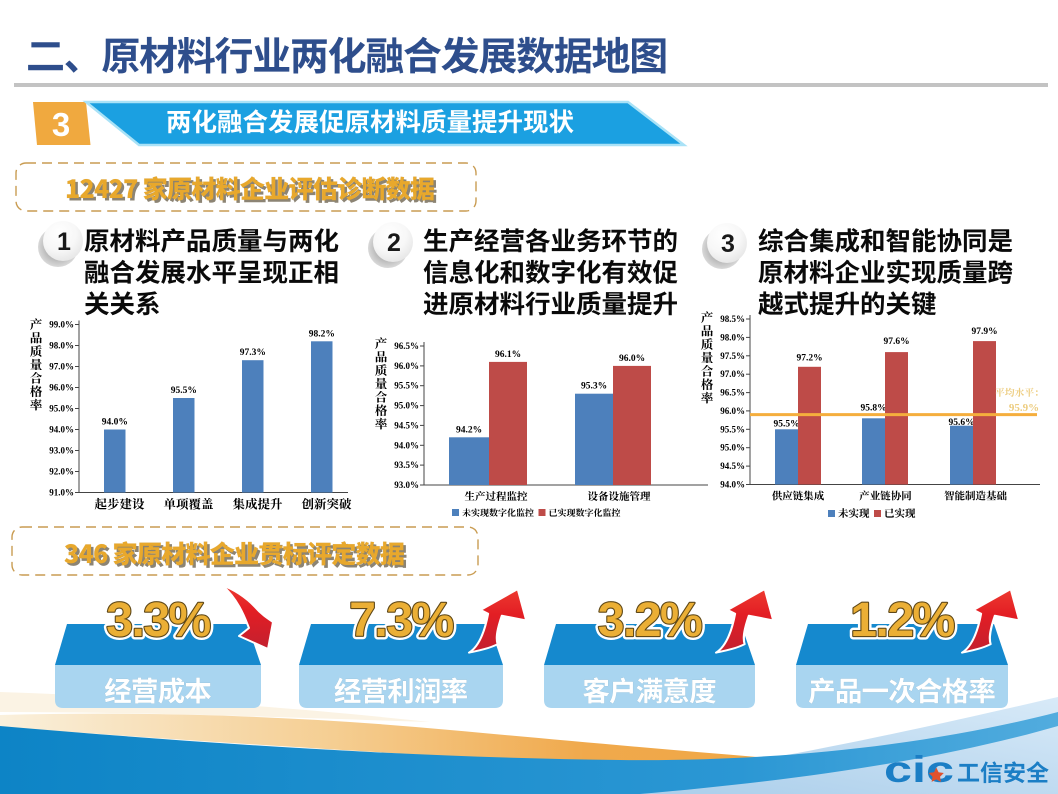 Image resolution: width=1058 pixels, height=794 pixels. What do you see at coordinates (902, 620) in the screenshot?
I see `svg-text: 1.2%` at bounding box center [902, 620].